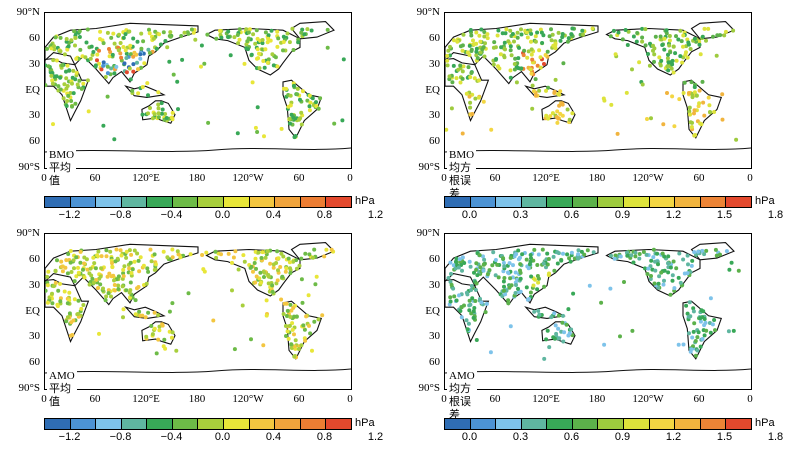 Image resolution: width=789 pixels, height=457 pixels. Describe the element at coordinates (724, 215) in the screenshot. I see `colorbar-tick-label: 1.5` at that location.